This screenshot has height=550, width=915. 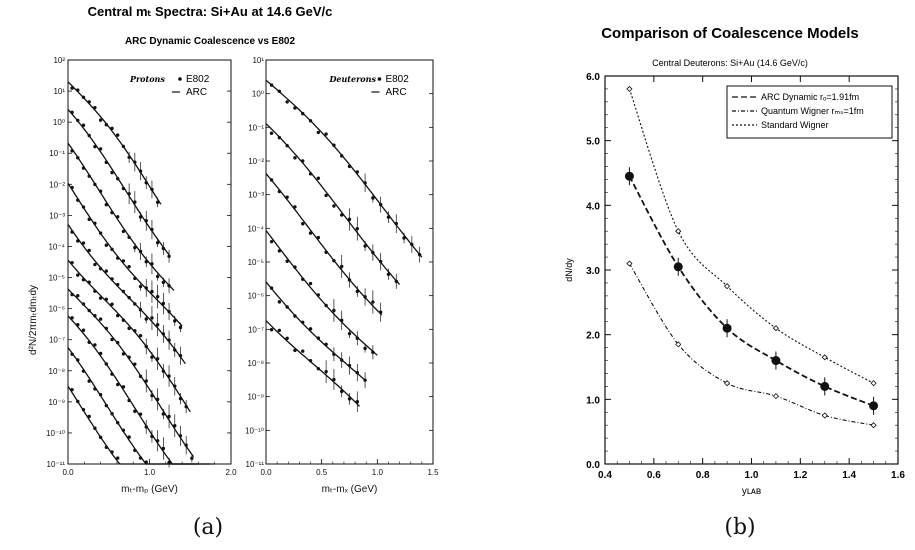 I want to click on model-curve, so click(x=751, y=291).